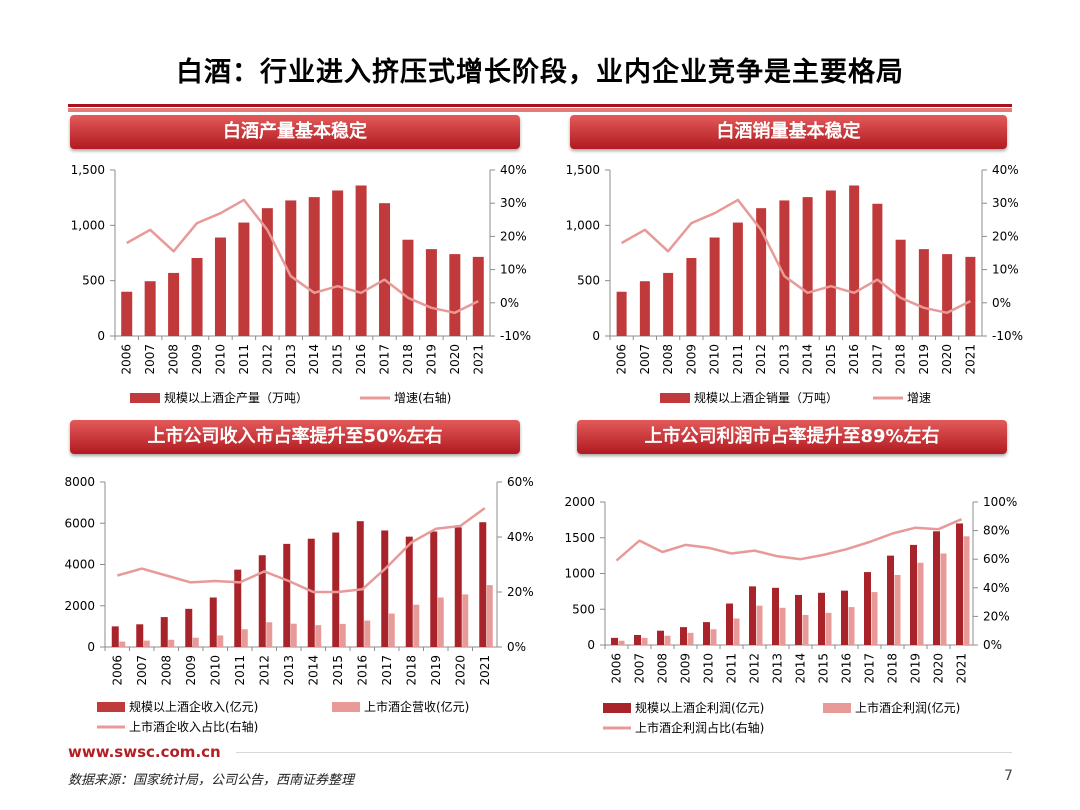 This screenshot has height=810, width=1080. What do you see at coordinates (144, 752) in the screenshot?
I see `footer-url: www.swsc.com.cn` at bounding box center [144, 752].